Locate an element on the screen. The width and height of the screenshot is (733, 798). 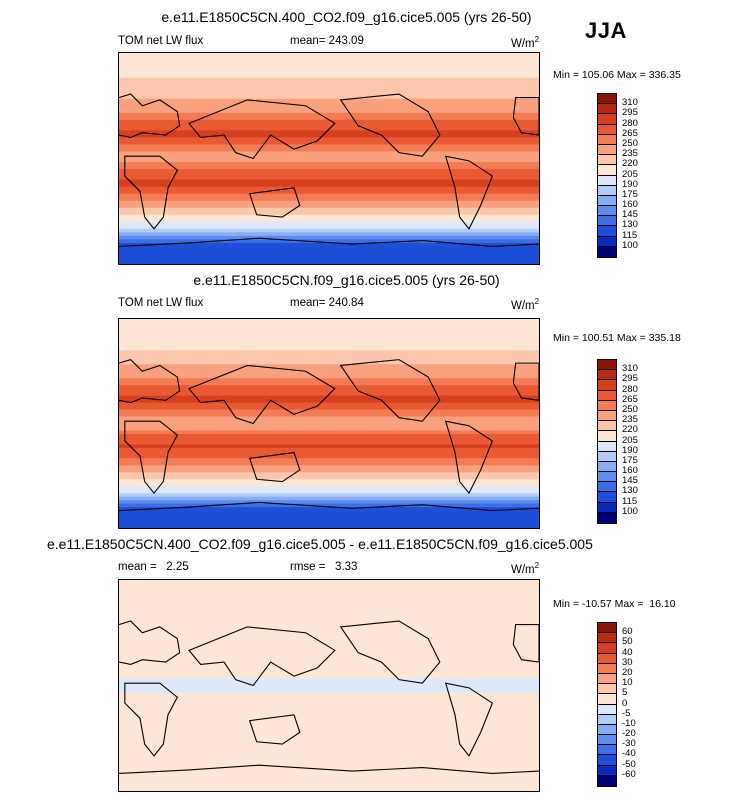
coastlines is located at coordinates (329, 435).